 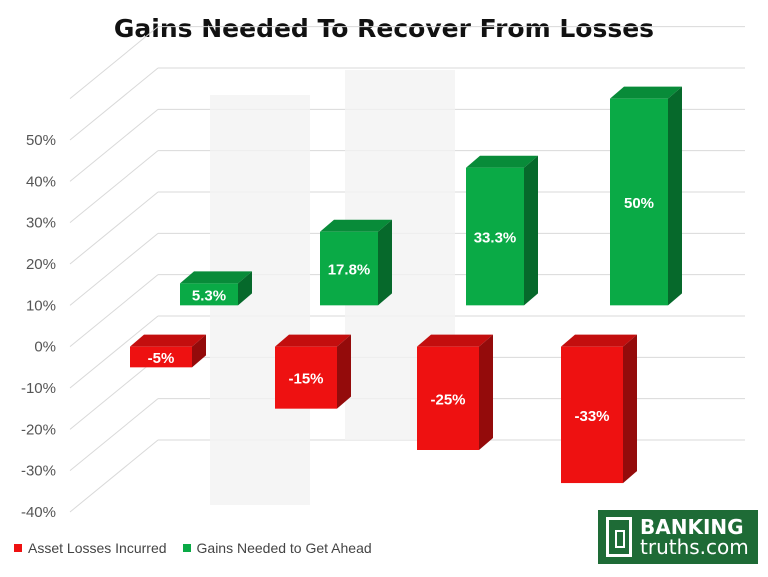 I want to click on legend-item-losses: Asset Losses Incurred, so click(x=90, y=548).